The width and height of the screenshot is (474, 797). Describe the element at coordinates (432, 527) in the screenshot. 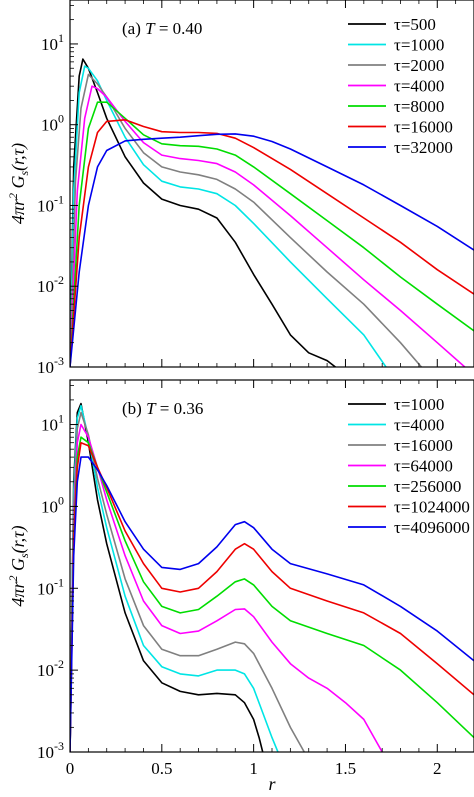

I see `legend-label: τ=4096000` at that location.